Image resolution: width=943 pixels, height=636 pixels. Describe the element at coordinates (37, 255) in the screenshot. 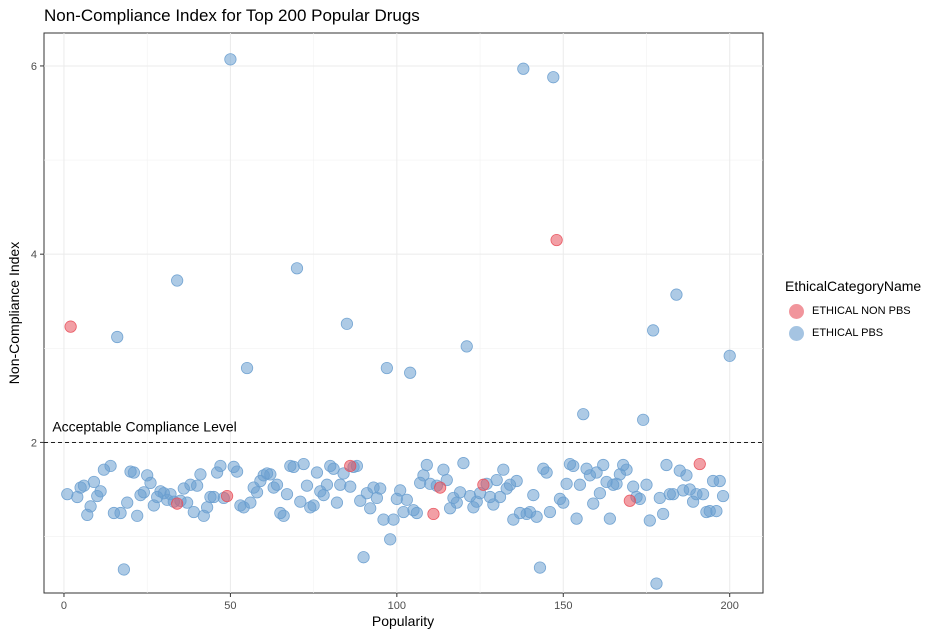

I see `y-axis-ticks: 2 4 6` at that location.